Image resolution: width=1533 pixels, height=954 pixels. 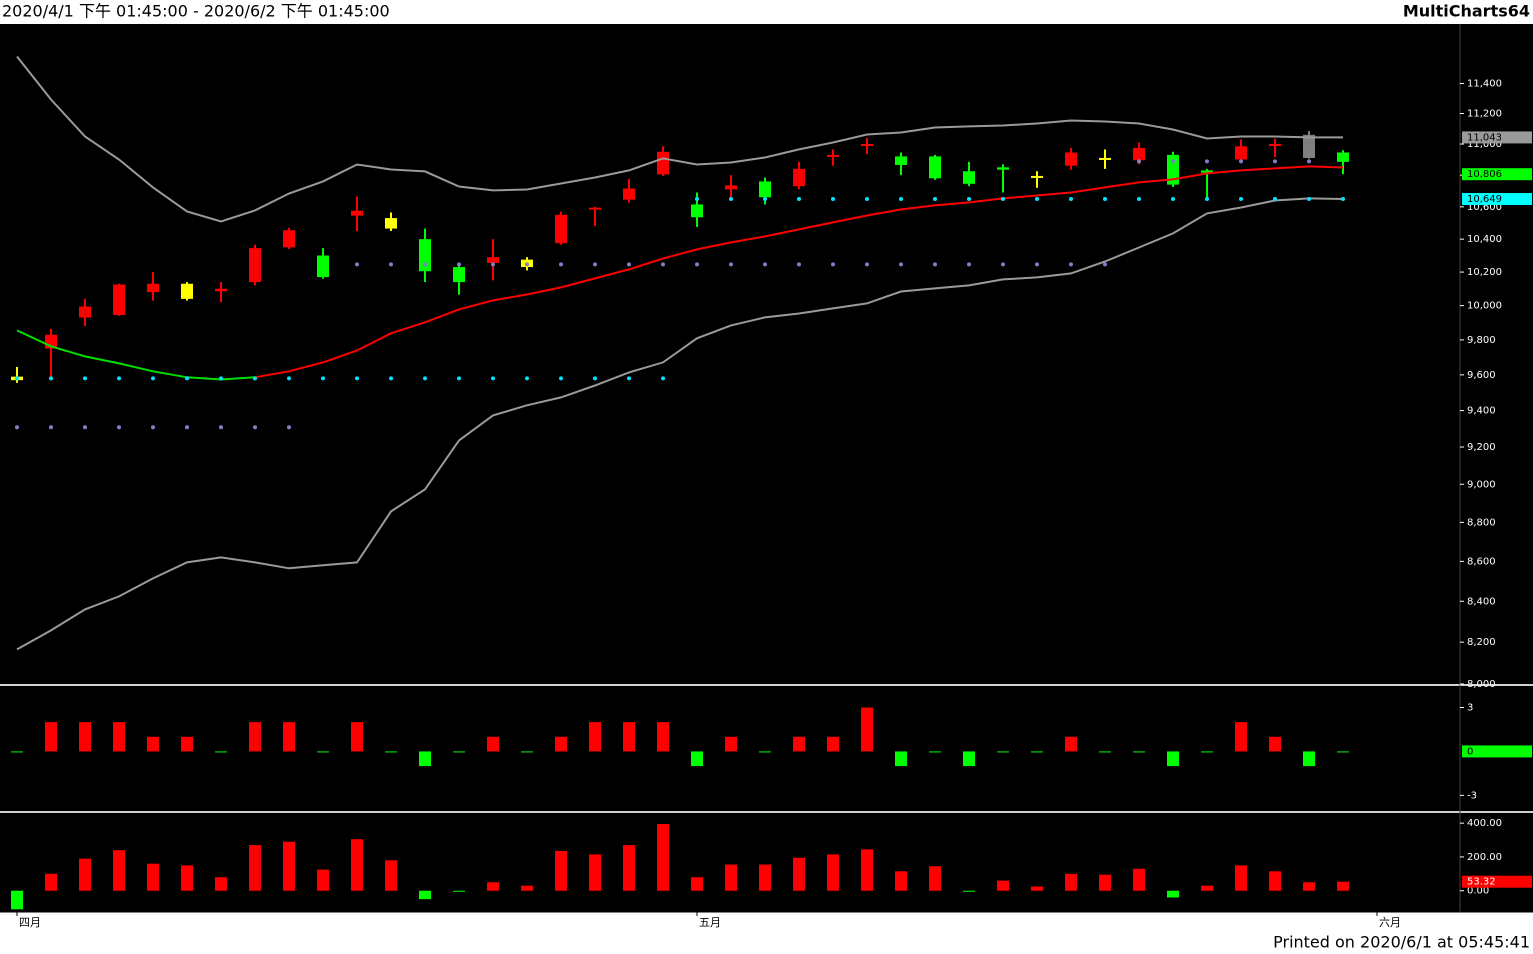 What do you see at coordinates (1481, 340) in the screenshot?
I see `y-tick-label: 9,800` at bounding box center [1481, 340].